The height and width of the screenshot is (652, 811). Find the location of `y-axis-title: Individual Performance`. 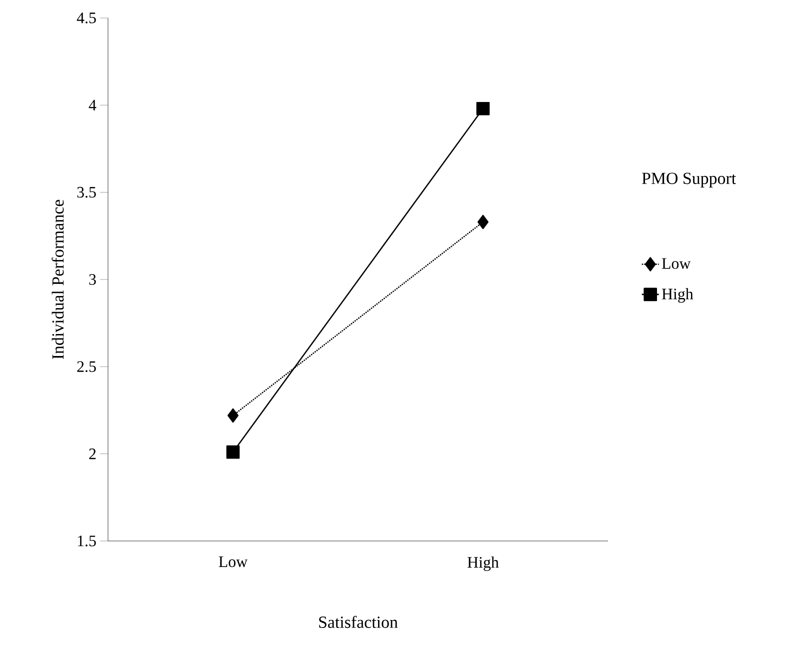

y-axis-title: Individual Performance is located at coordinates (58, 280).